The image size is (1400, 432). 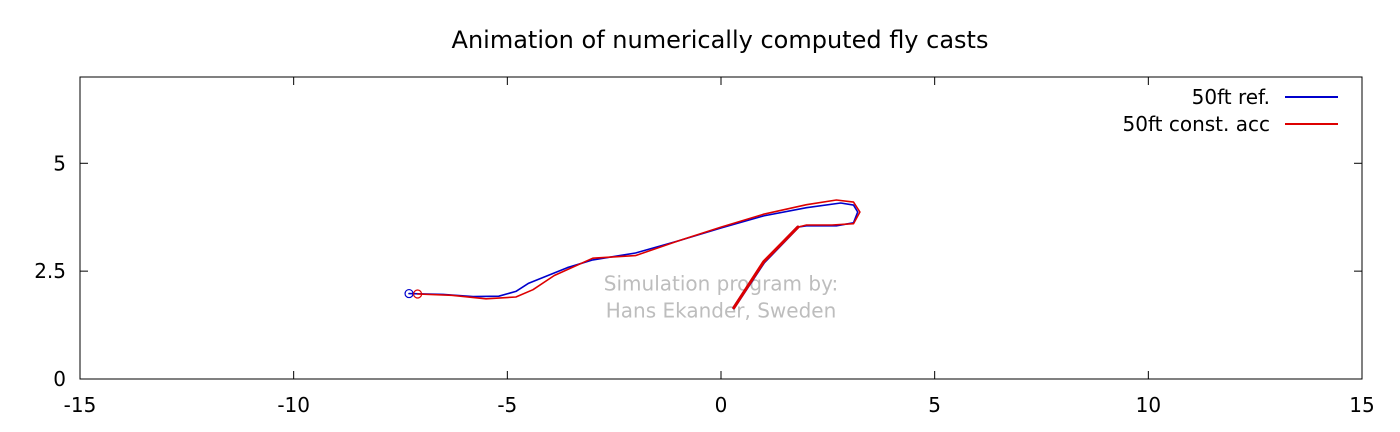 I want to click on legend-label-1: 50ft const. acc, so click(x=1196, y=124).